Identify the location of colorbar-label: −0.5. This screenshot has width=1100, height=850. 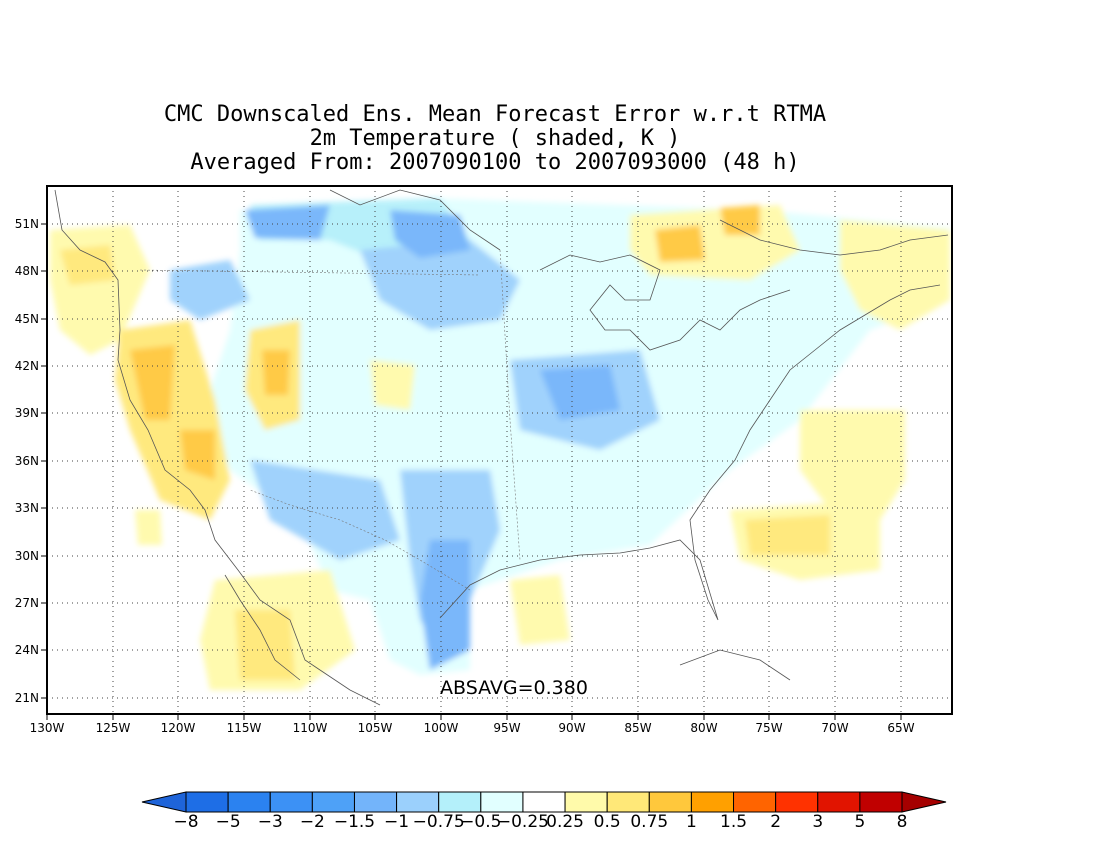
(480, 822).